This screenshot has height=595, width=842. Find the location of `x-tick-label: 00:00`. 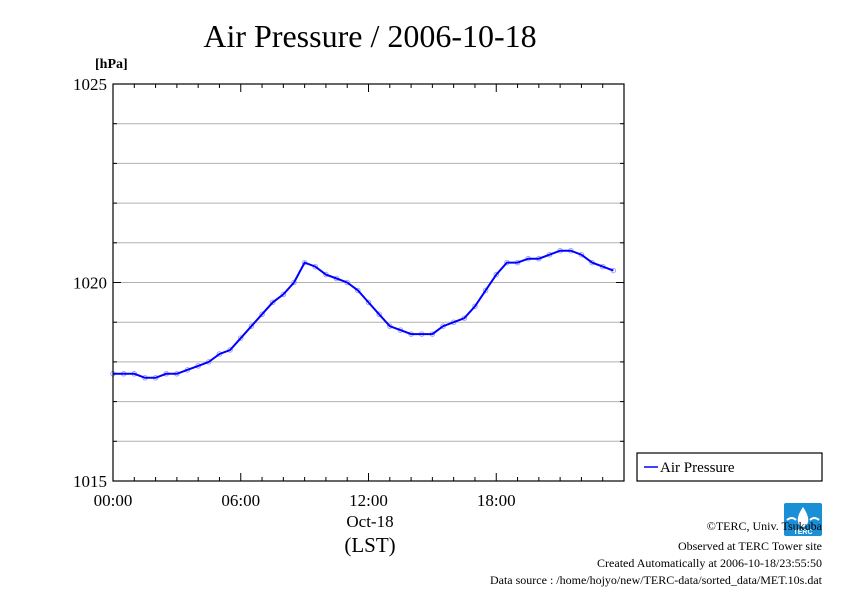

x-tick-label: 00:00 is located at coordinates (113, 500).